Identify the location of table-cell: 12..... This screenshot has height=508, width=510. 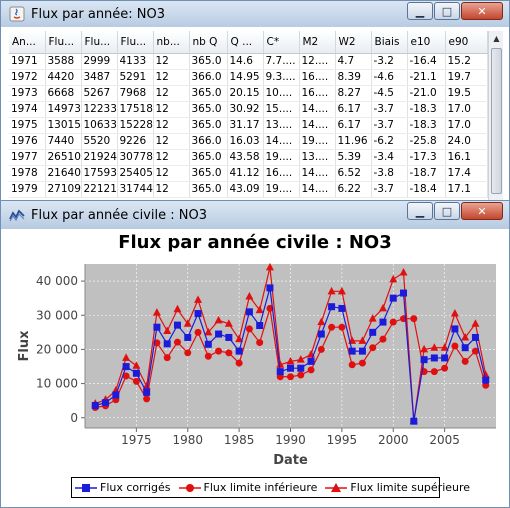
(317, 61).